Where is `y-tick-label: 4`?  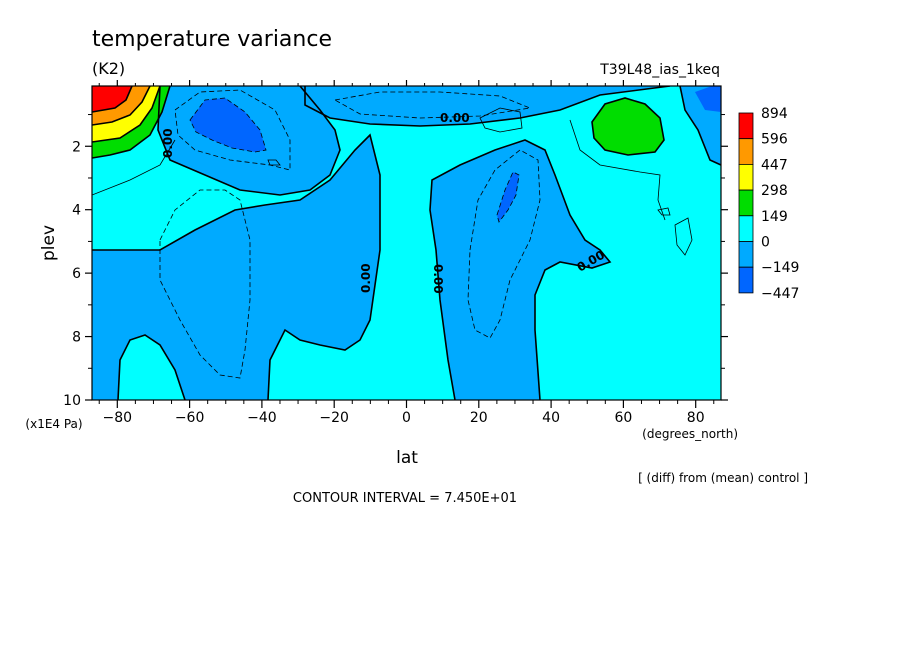
y-tick-label: 4 is located at coordinates (76, 211).